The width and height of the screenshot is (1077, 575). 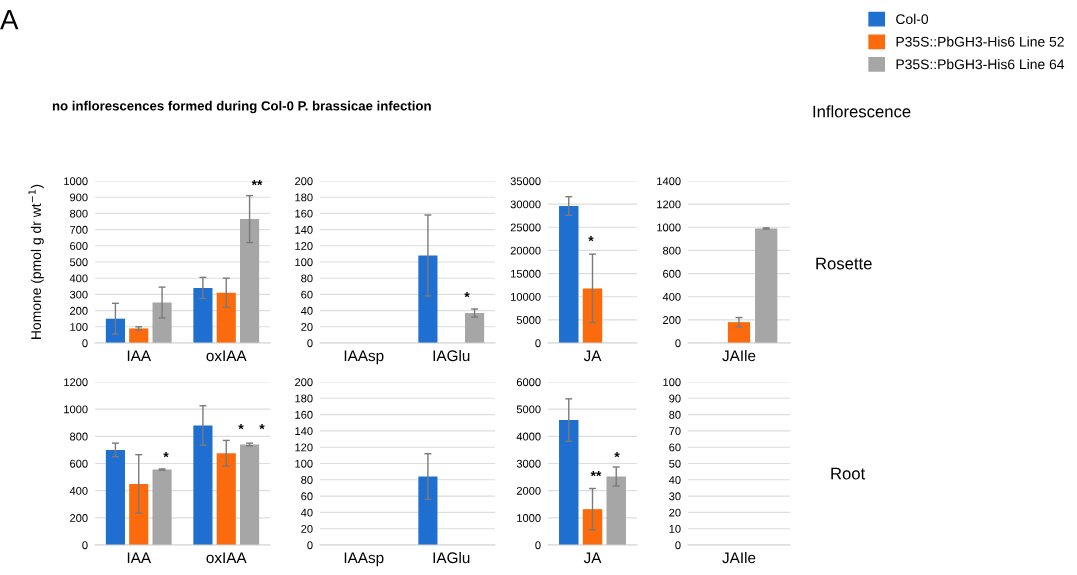 I want to click on y-tick-label: 30000, so click(x=525, y=204).